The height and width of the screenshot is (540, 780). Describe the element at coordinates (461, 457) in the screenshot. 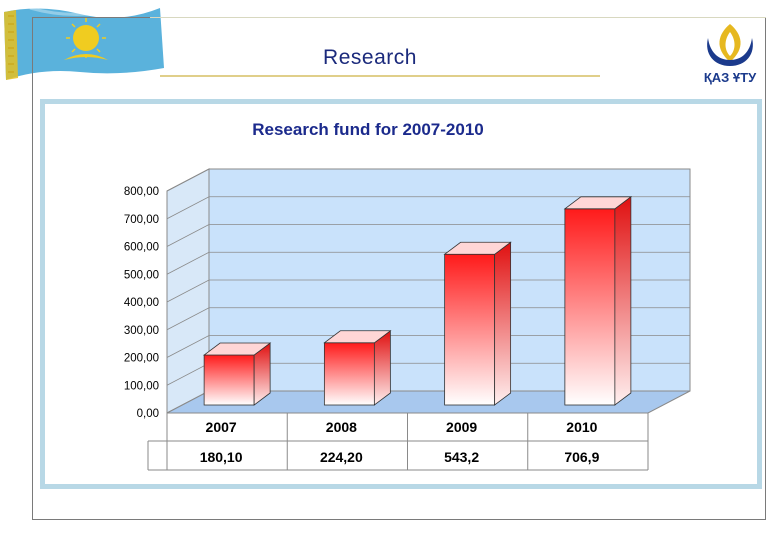

I see `data-label: 543,2` at that location.